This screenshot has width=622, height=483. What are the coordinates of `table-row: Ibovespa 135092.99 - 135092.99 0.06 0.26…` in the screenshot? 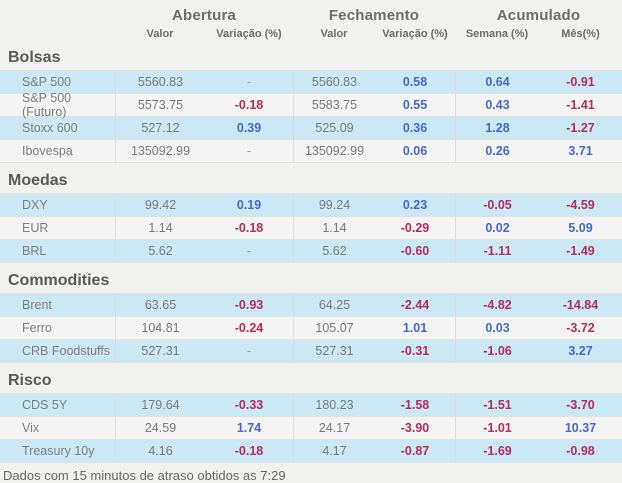 It's located at (311, 151).